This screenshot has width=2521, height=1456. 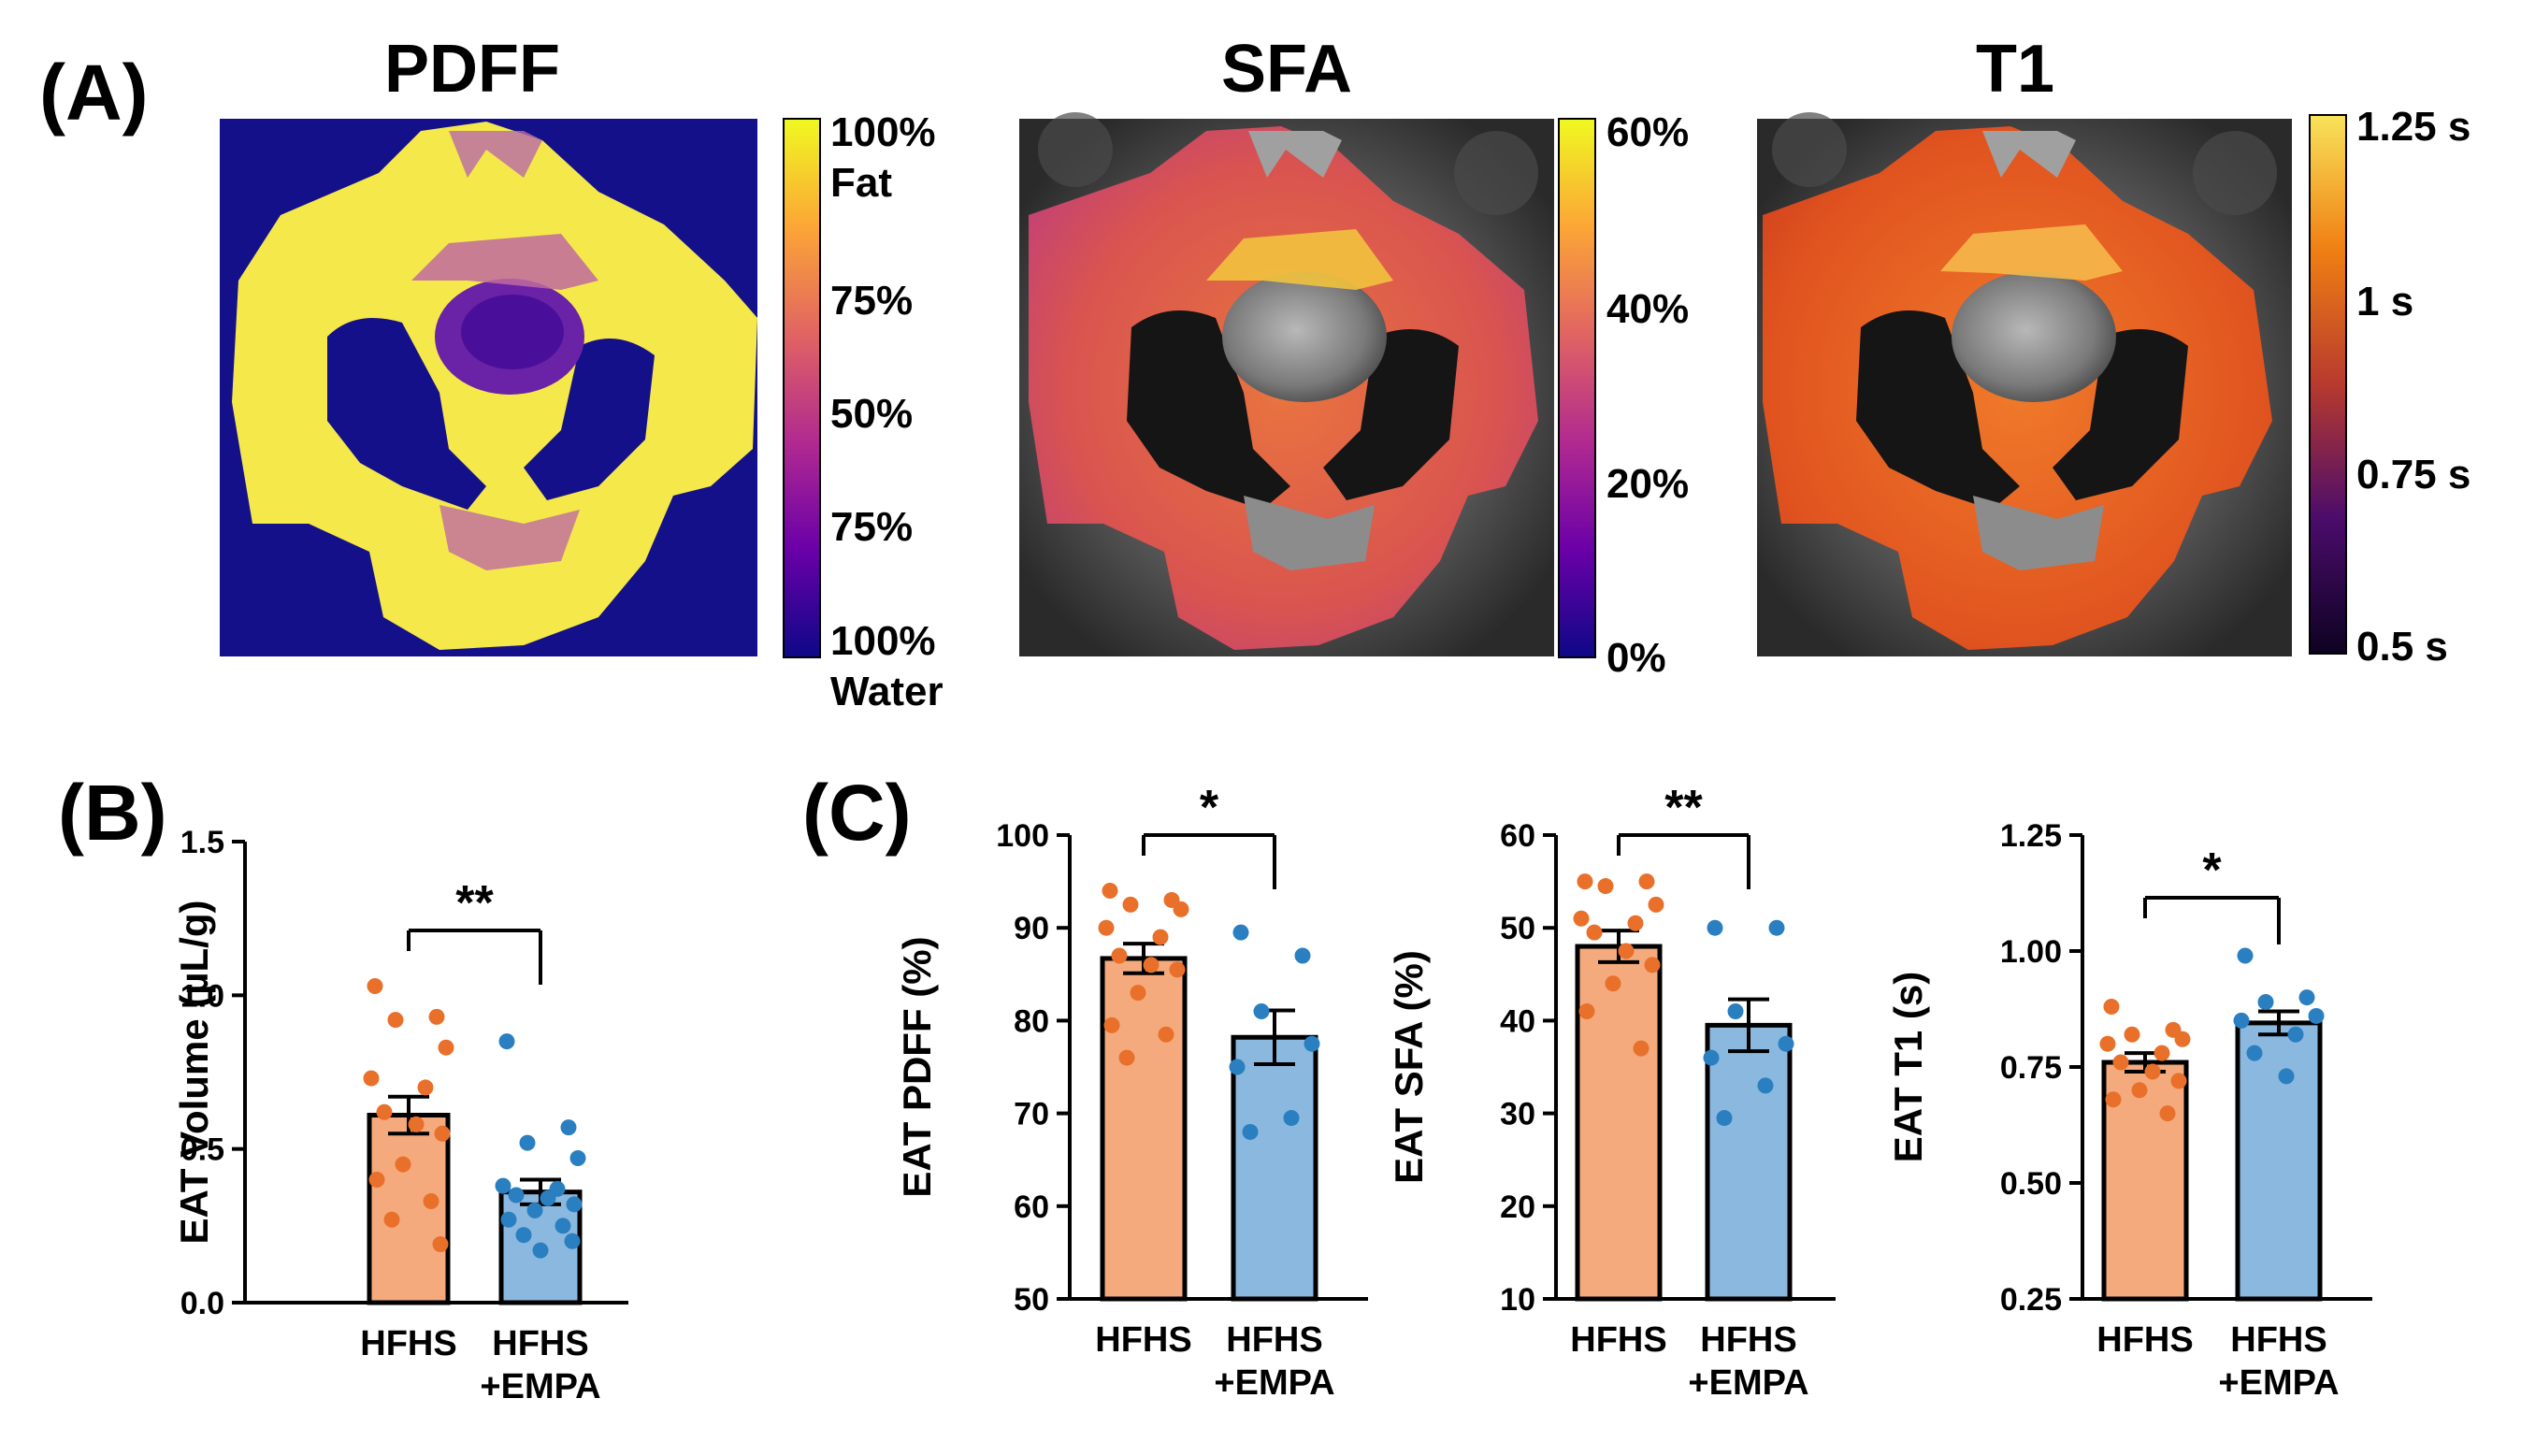 I want to click on y-axis-label: EAT PDFF (%), so click(x=917, y=1066).